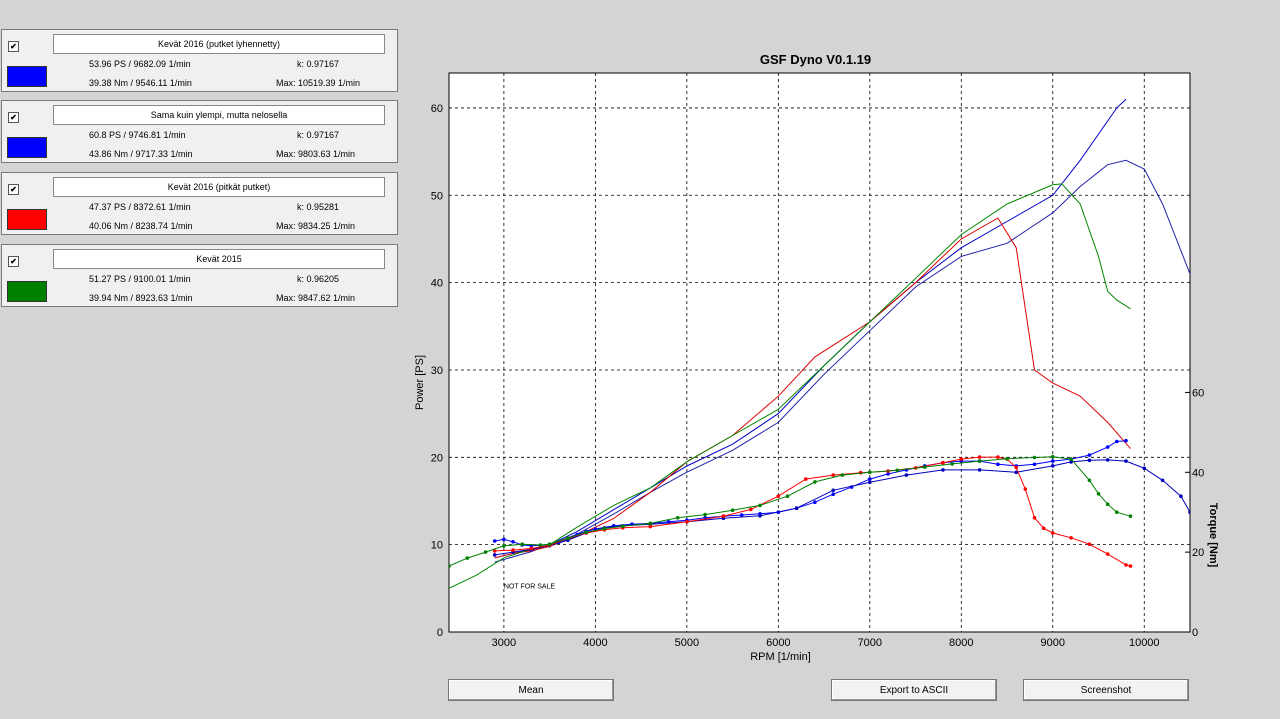 The image size is (1280, 719). I want to click on run-max-power: 53.96 PS / 9682.09 1/min, so click(140, 64).